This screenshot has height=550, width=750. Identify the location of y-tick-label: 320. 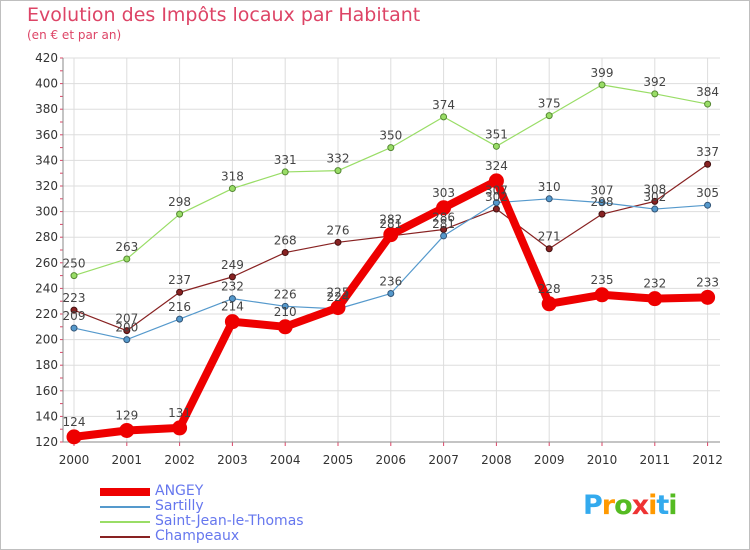
(46, 186).